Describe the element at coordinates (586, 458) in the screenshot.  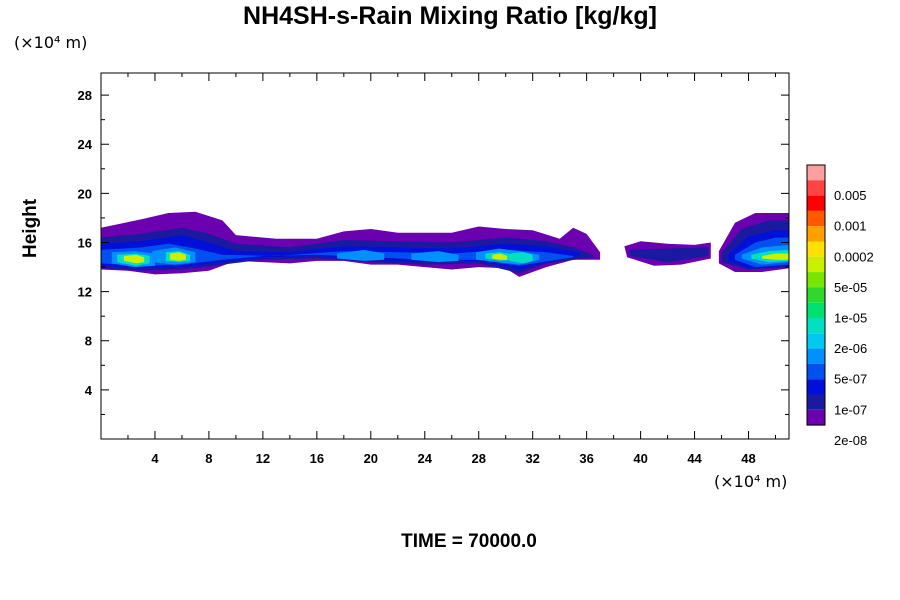
I see `x-tick-label: 36` at that location.